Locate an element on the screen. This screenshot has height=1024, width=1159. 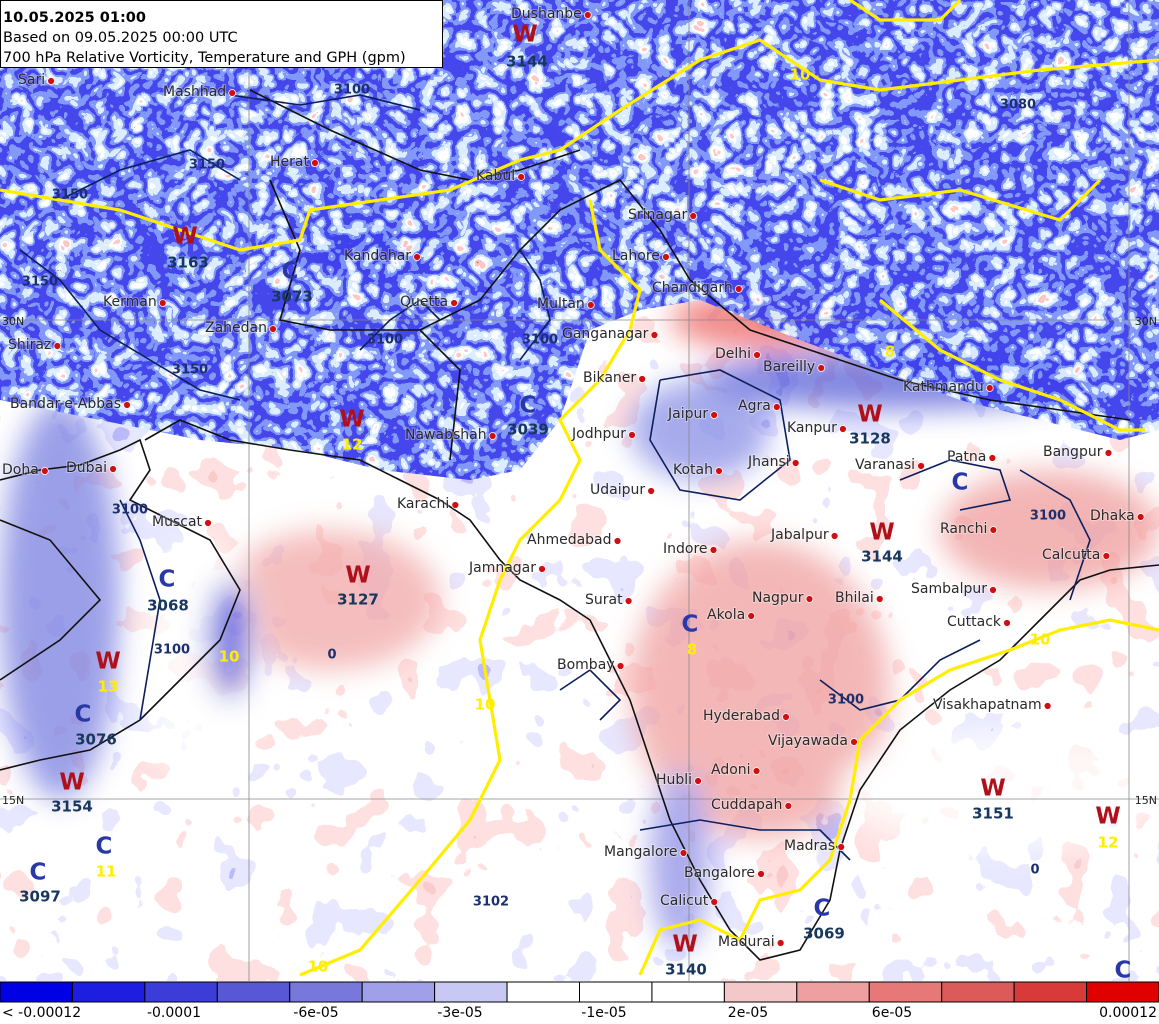
city-label: Dhaka is located at coordinates (1112, 516).